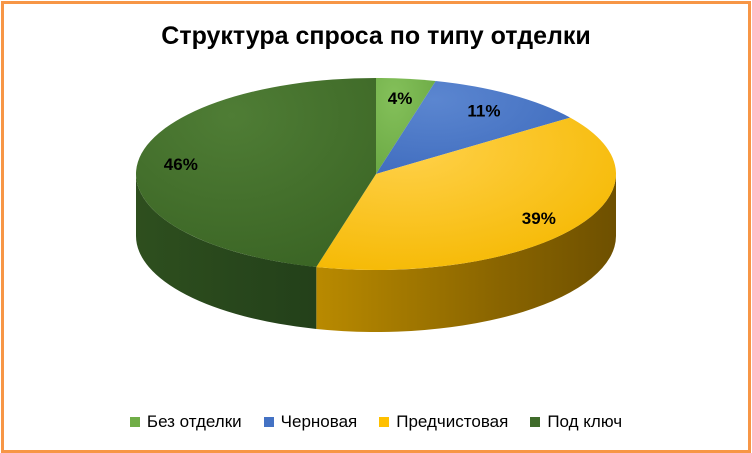 The width and height of the screenshot is (752, 453). What do you see at coordinates (376, 36) in the screenshot?
I see `chart-title: Структура спроса по типу отделки` at bounding box center [376, 36].